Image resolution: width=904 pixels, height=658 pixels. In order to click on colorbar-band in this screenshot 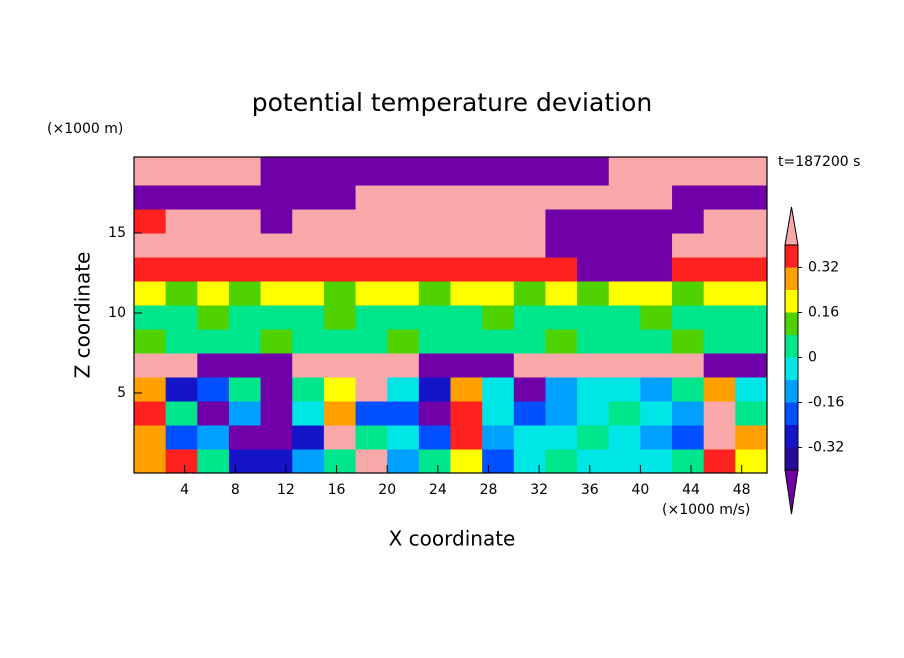, I will do `click(791, 458)`.